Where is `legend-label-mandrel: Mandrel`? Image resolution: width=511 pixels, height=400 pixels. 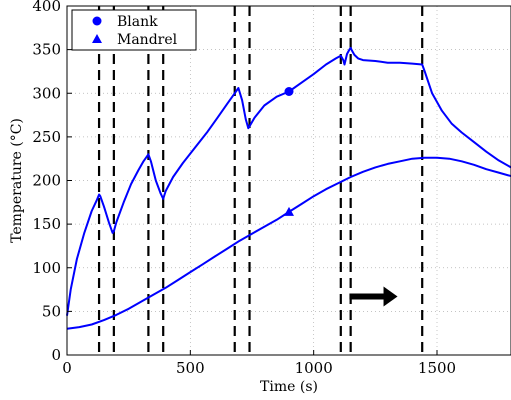
legend-label-mandrel: Mandrel is located at coordinates (147, 40).